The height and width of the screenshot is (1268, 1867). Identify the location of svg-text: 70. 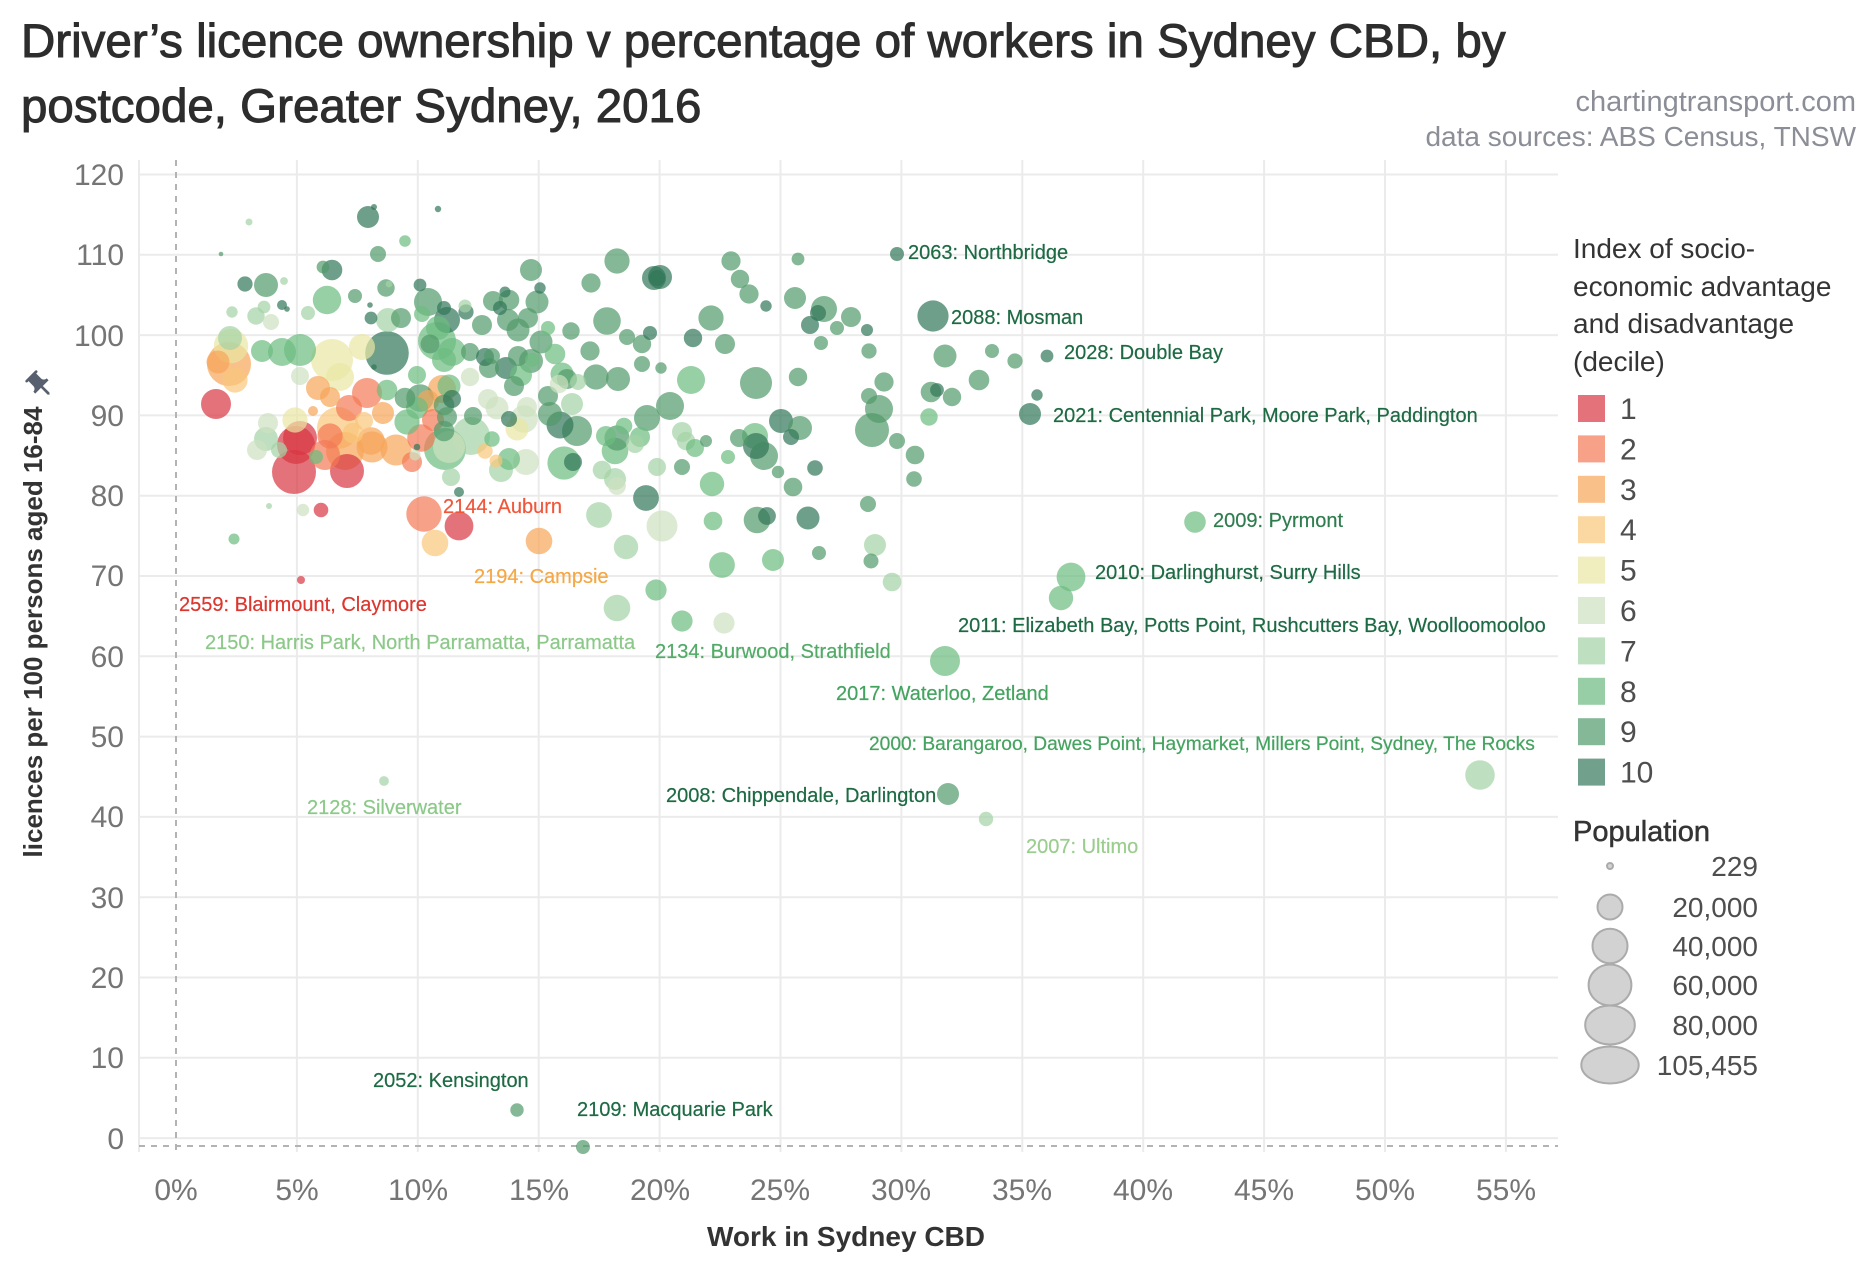
(107, 576).